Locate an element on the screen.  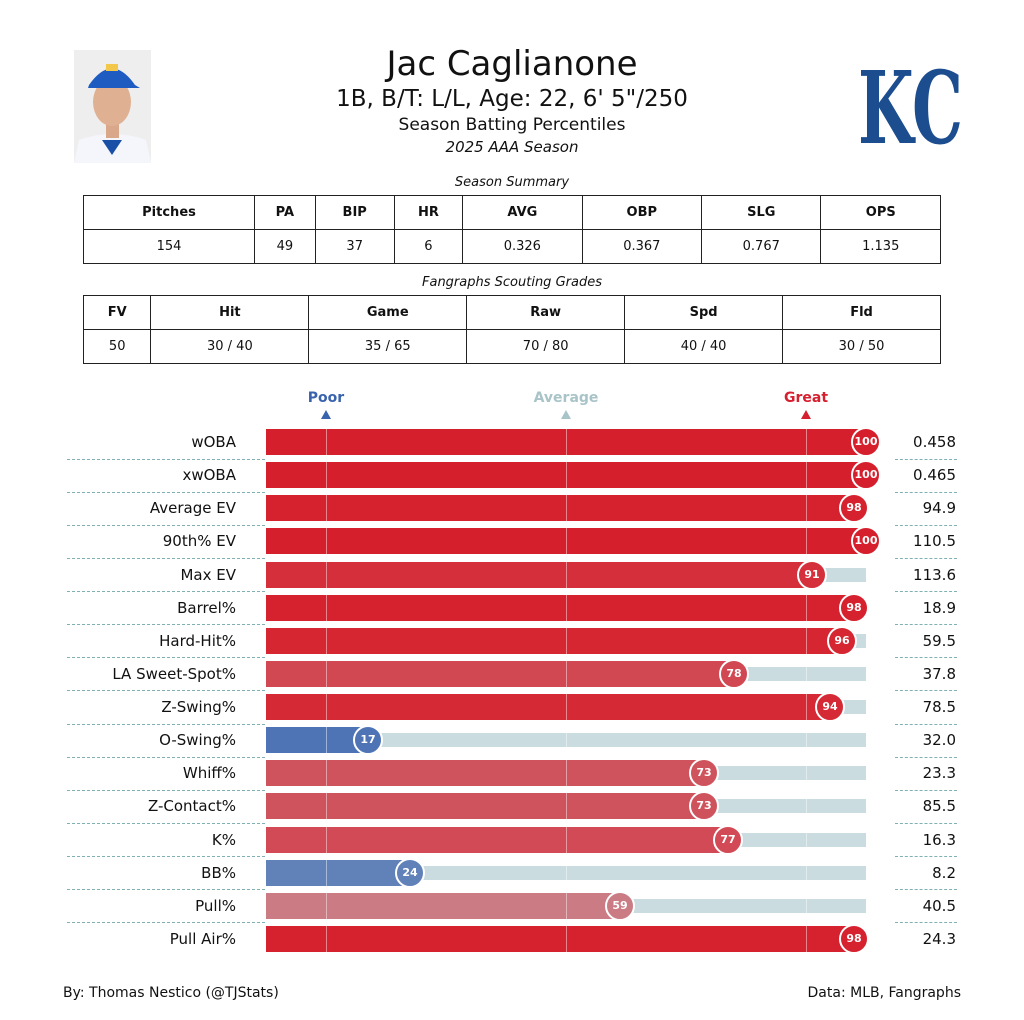
table-header-cell: HR is located at coordinates (428, 212).